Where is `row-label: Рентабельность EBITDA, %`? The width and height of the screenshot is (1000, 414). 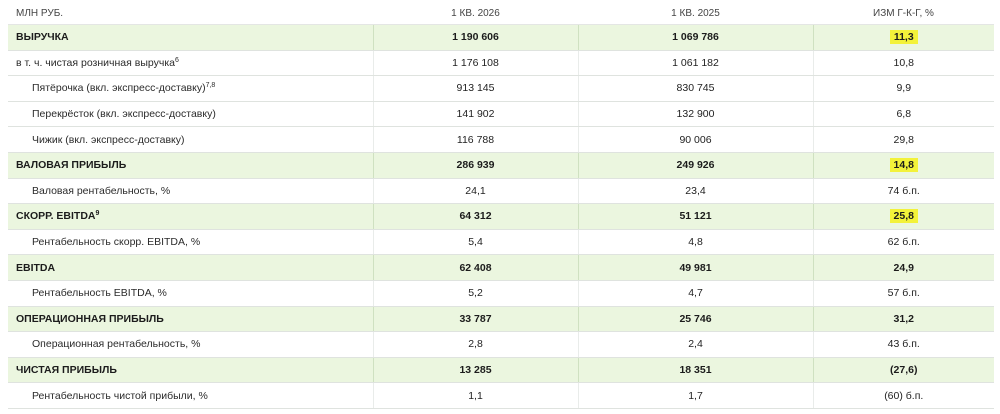
row-label: Рентабельность EBITDA, % is located at coordinates (190, 293).